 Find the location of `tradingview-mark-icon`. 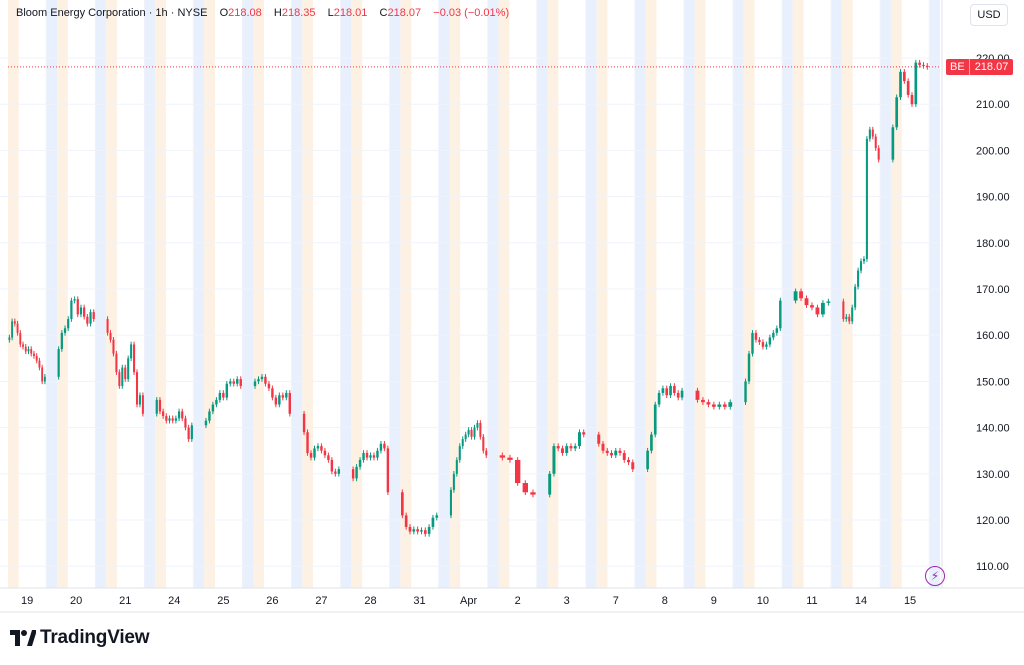

tradingview-mark-icon is located at coordinates (23, 638).